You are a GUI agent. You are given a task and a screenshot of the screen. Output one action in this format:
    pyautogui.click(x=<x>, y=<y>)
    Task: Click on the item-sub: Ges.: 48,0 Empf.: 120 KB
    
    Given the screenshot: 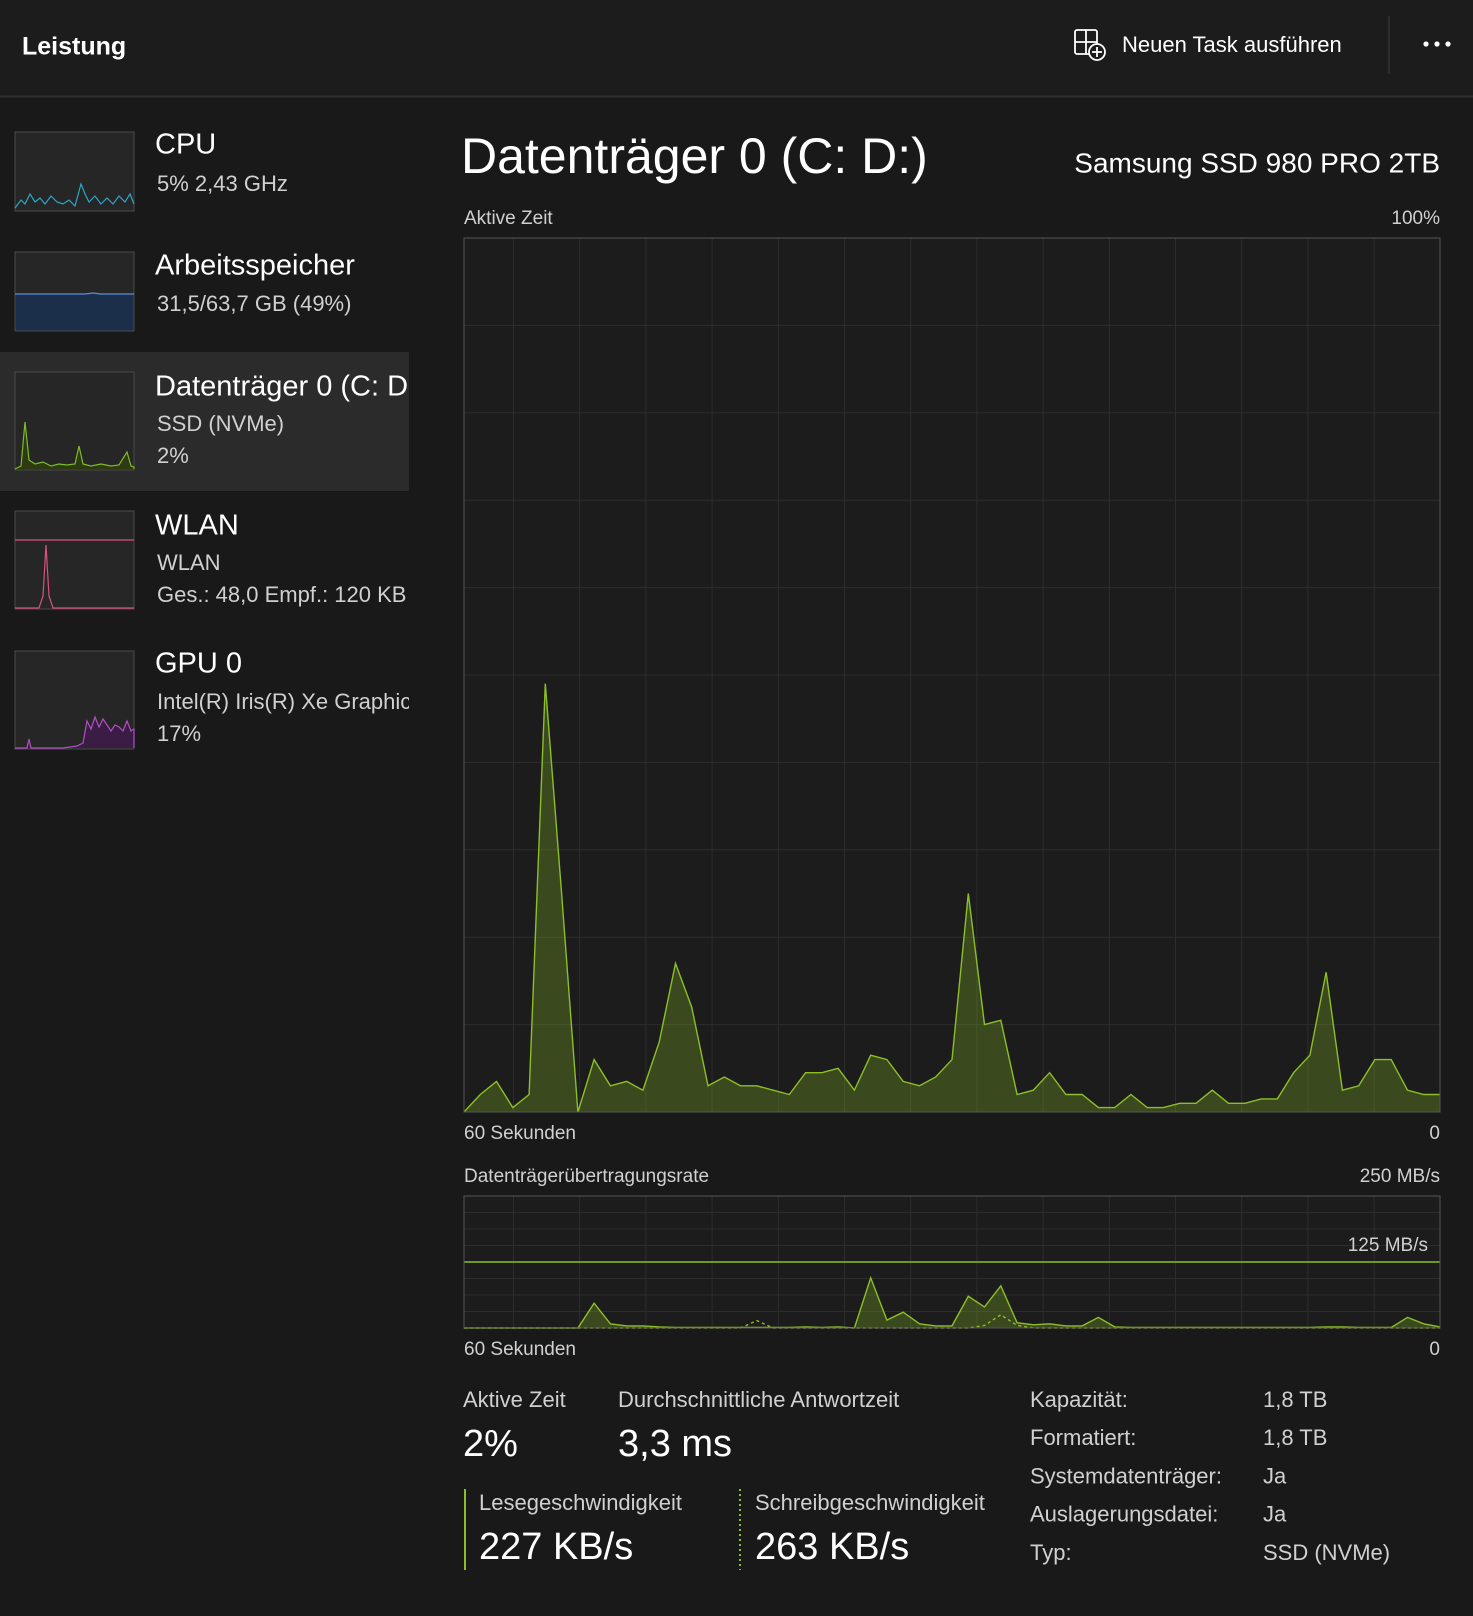 What is the action you would take?
    pyautogui.click(x=281, y=594)
    